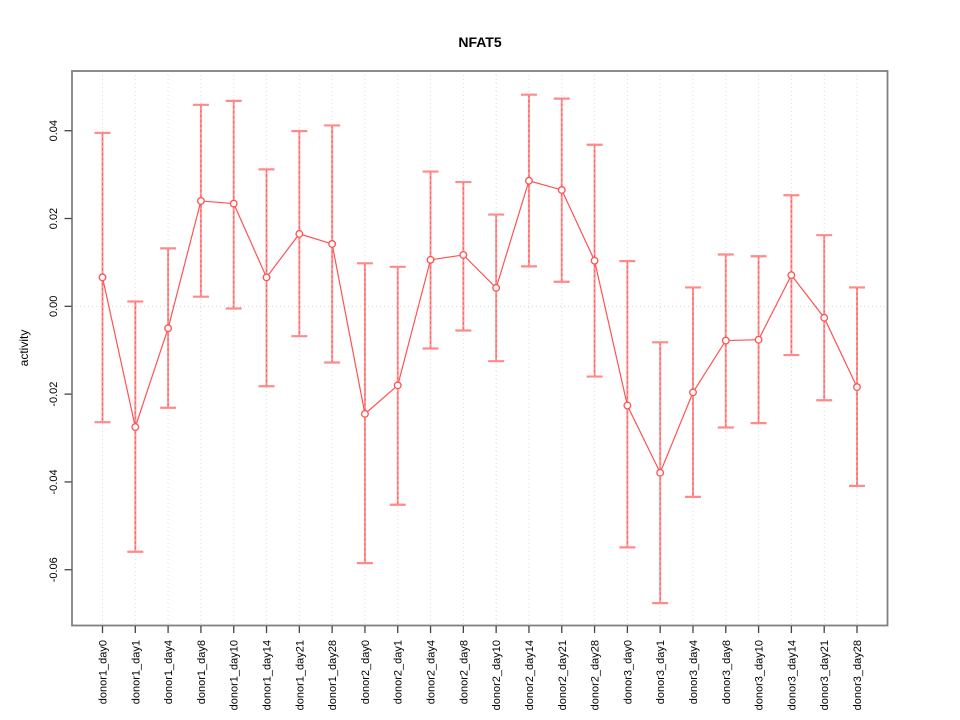 The height and width of the screenshot is (720, 960). What do you see at coordinates (727, 672) in the screenshot?
I see `x-tick-label: donor3_day8` at bounding box center [727, 672].